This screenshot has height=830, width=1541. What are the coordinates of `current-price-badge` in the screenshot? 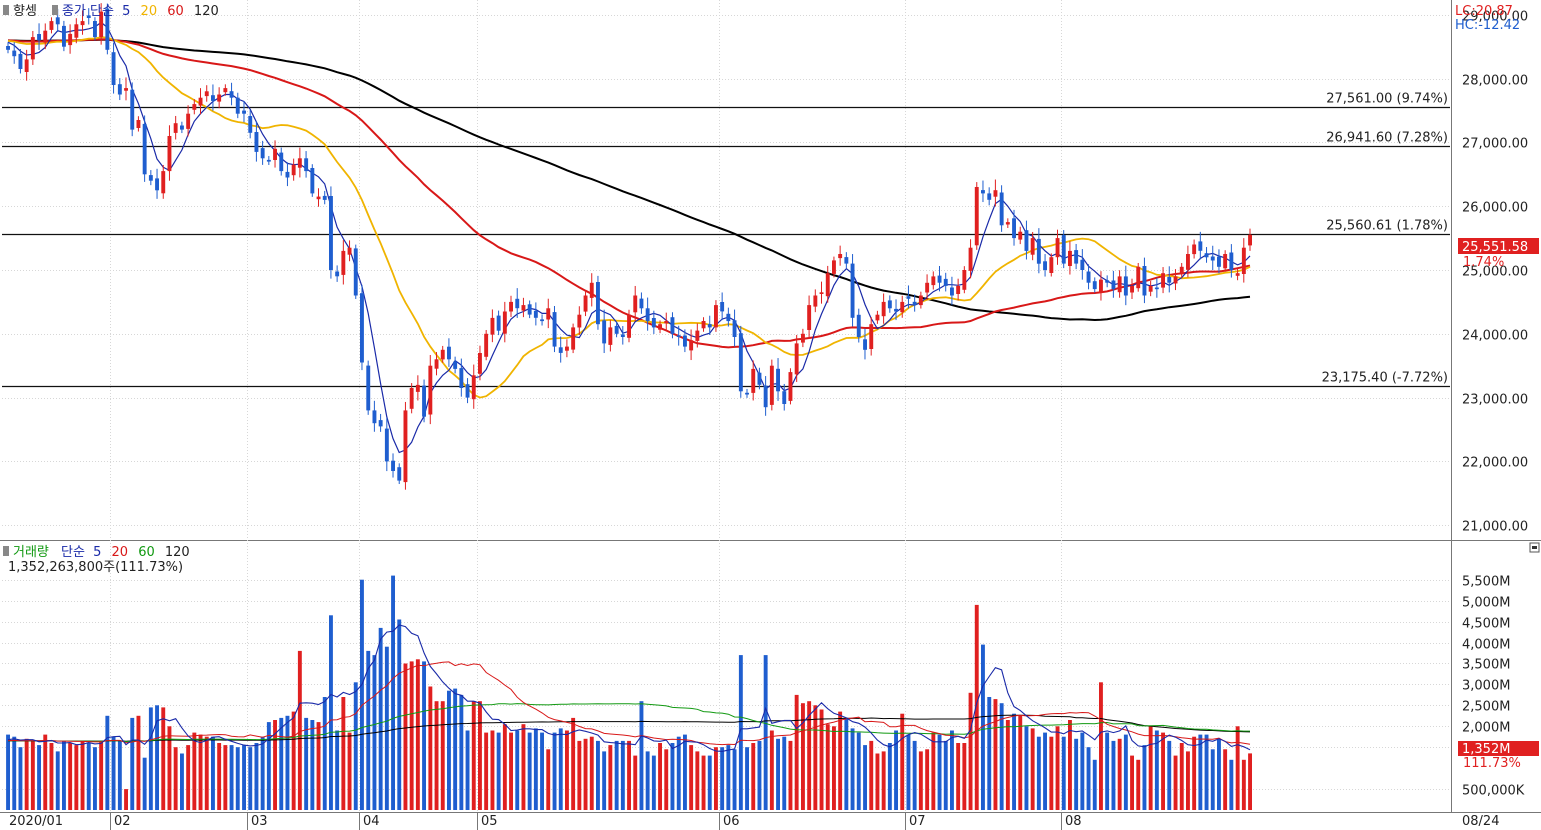 It's located at (1498, 246).